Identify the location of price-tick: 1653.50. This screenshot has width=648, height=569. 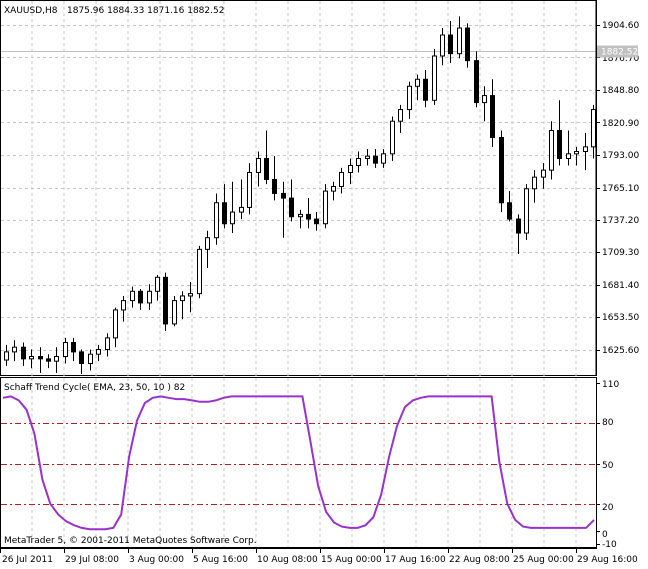
(620, 318).